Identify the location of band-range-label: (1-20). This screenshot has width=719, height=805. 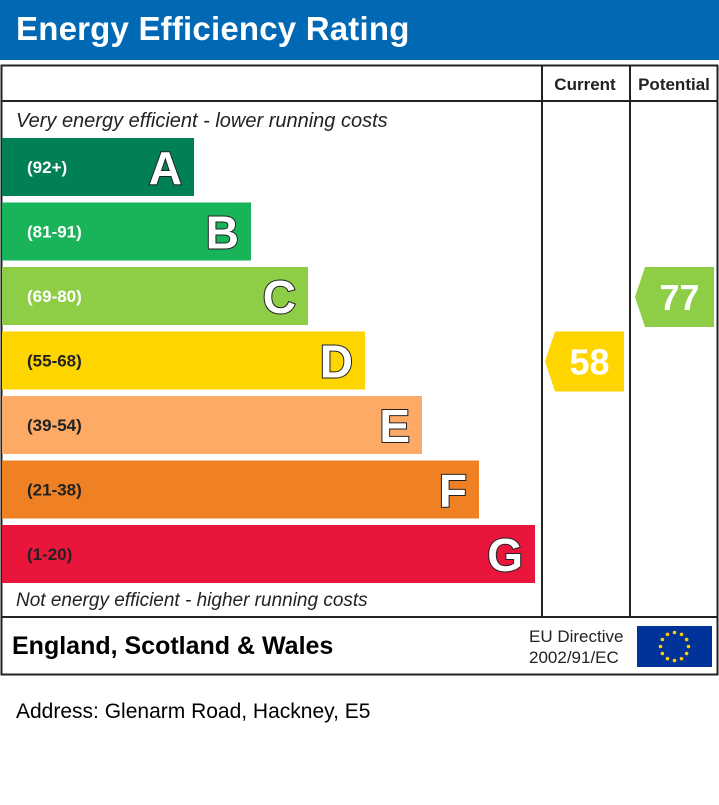
(49, 554).